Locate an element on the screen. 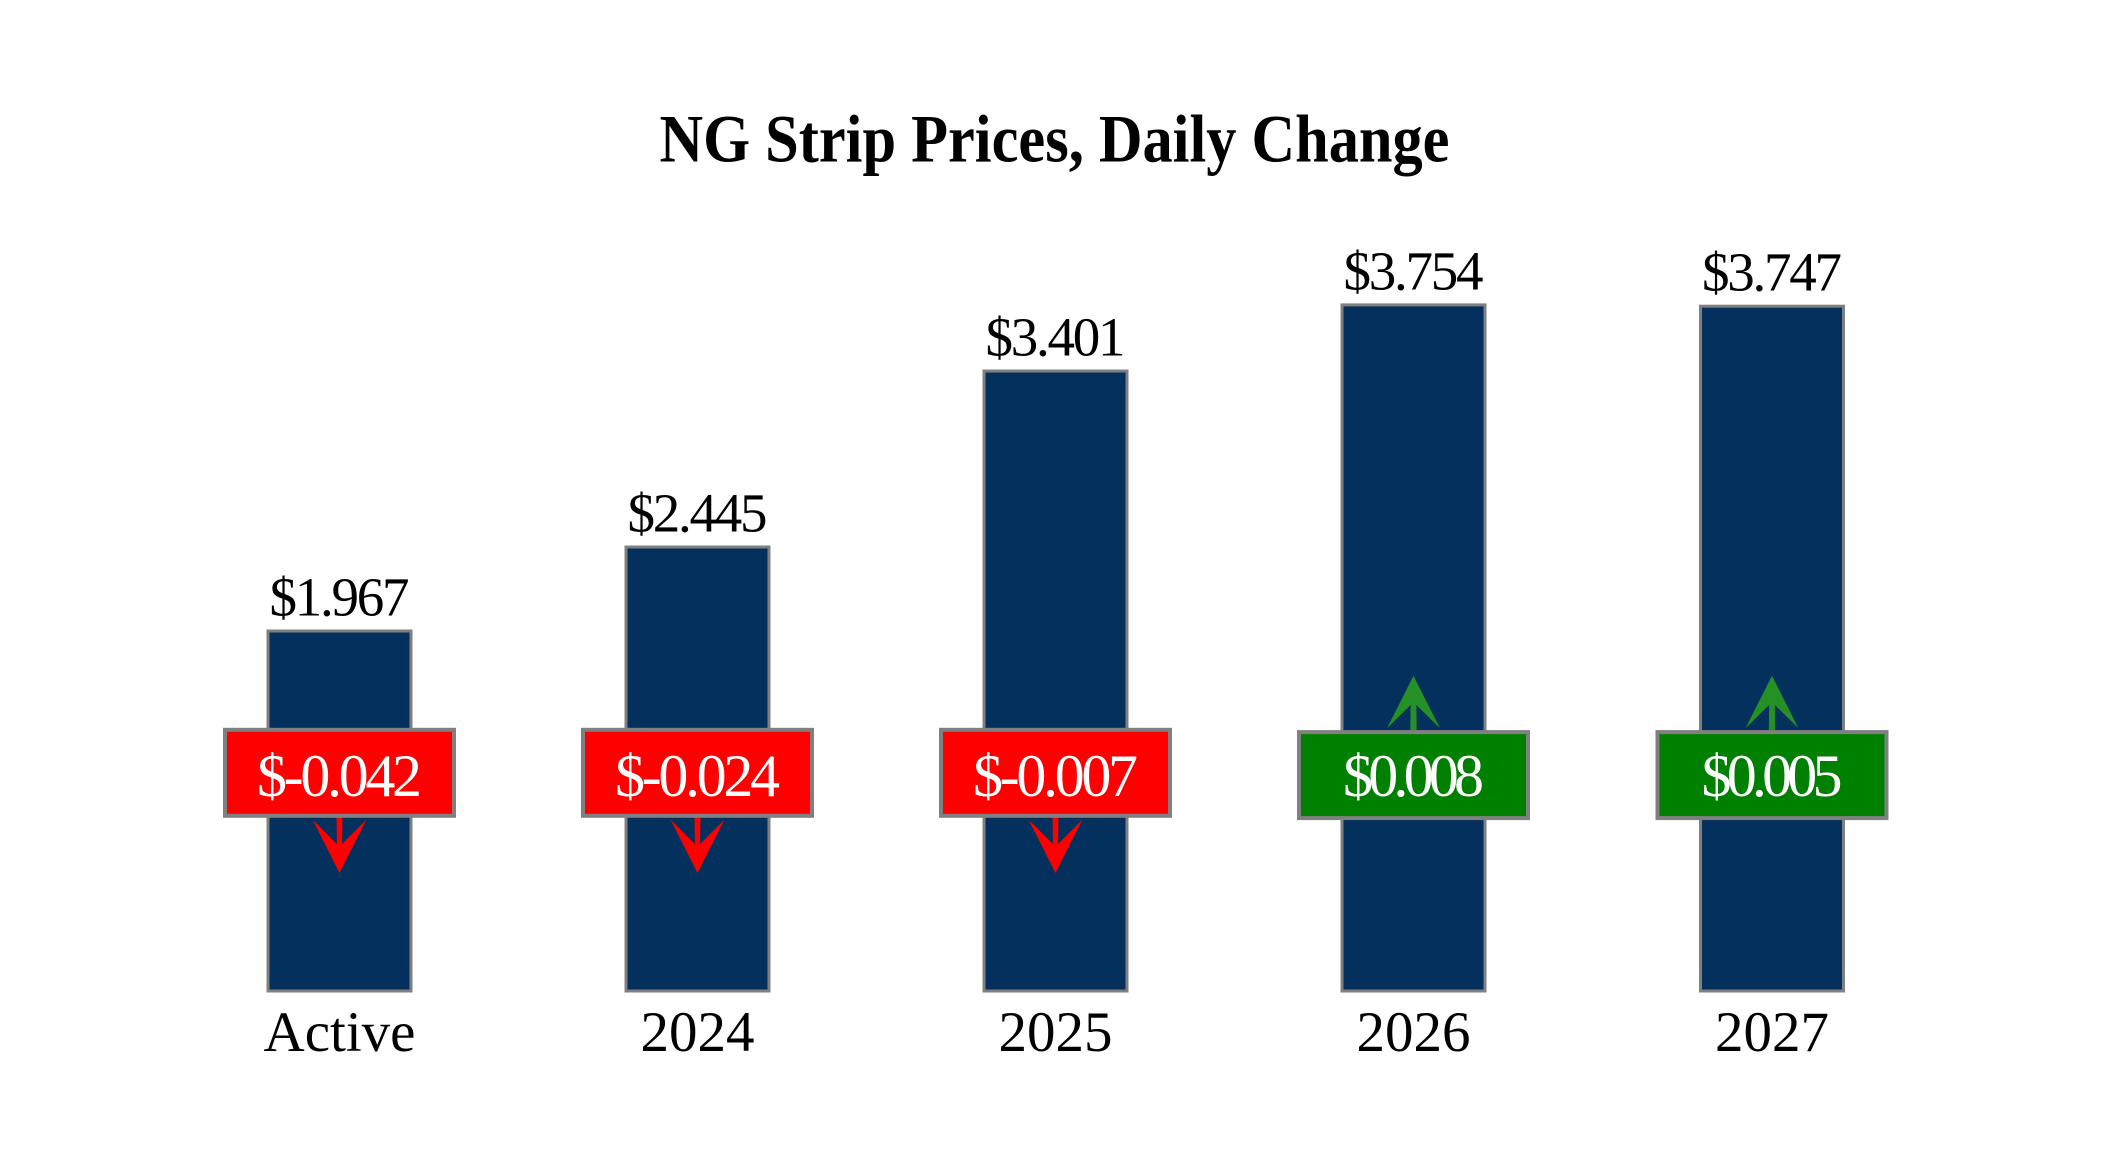  svg-text: $3.754 is located at coordinates (1414, 270).